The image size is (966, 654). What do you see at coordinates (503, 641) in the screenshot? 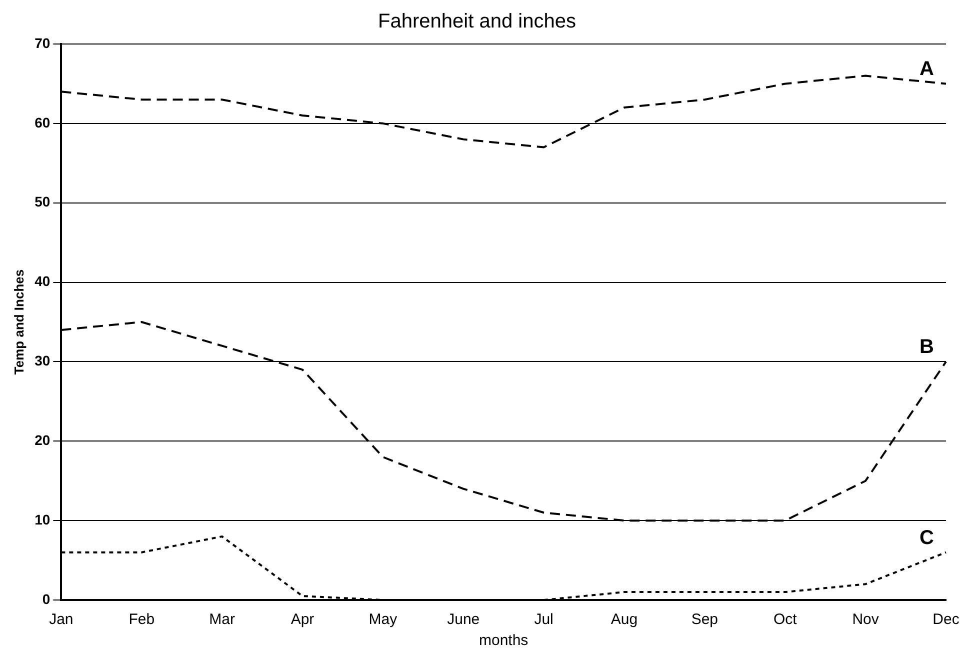
I see `x-axis-title: months` at bounding box center [503, 641].